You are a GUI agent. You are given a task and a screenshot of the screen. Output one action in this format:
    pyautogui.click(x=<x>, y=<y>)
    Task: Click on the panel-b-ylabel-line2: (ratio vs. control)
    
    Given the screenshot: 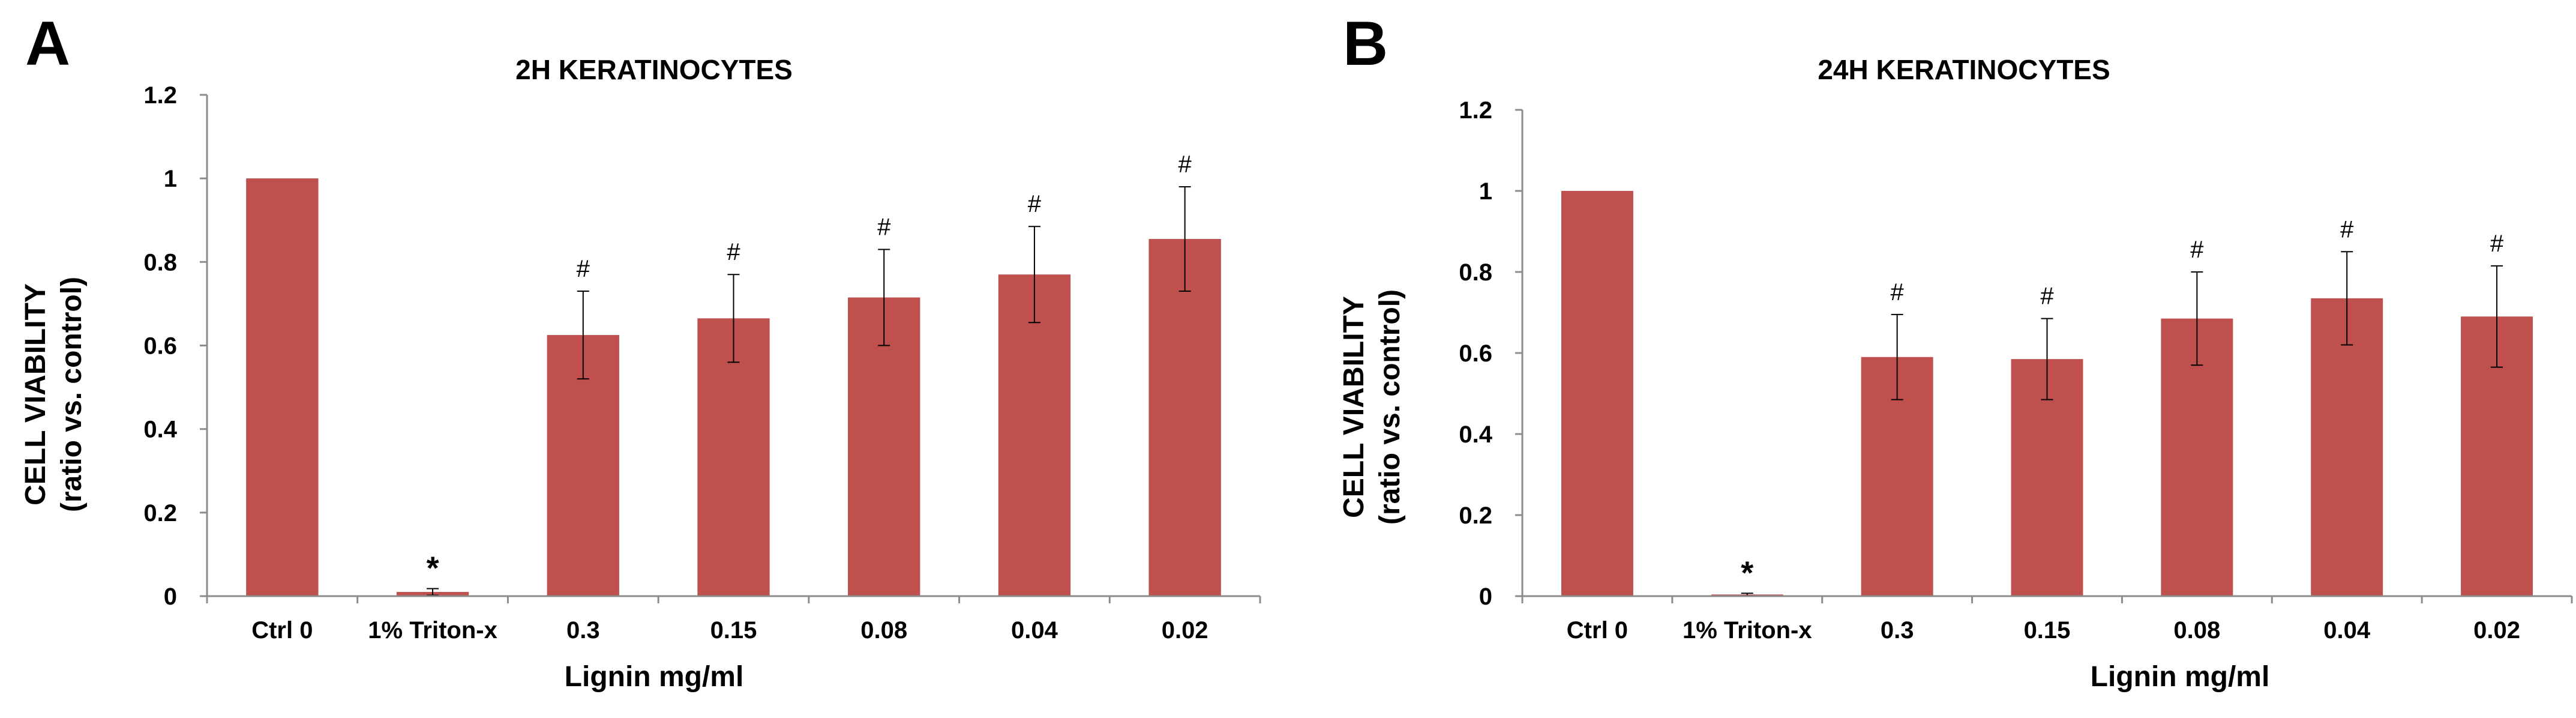 What is the action you would take?
    pyautogui.click(x=1390, y=407)
    